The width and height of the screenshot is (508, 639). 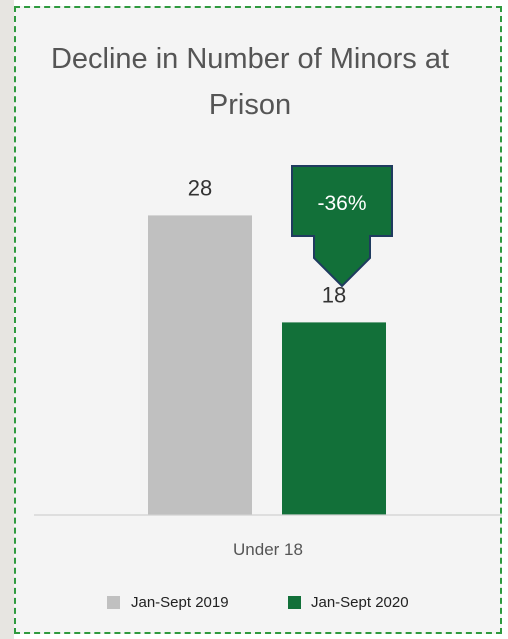 What do you see at coordinates (268, 549) in the screenshot?
I see `category-label-under-18: Under 18` at bounding box center [268, 549].